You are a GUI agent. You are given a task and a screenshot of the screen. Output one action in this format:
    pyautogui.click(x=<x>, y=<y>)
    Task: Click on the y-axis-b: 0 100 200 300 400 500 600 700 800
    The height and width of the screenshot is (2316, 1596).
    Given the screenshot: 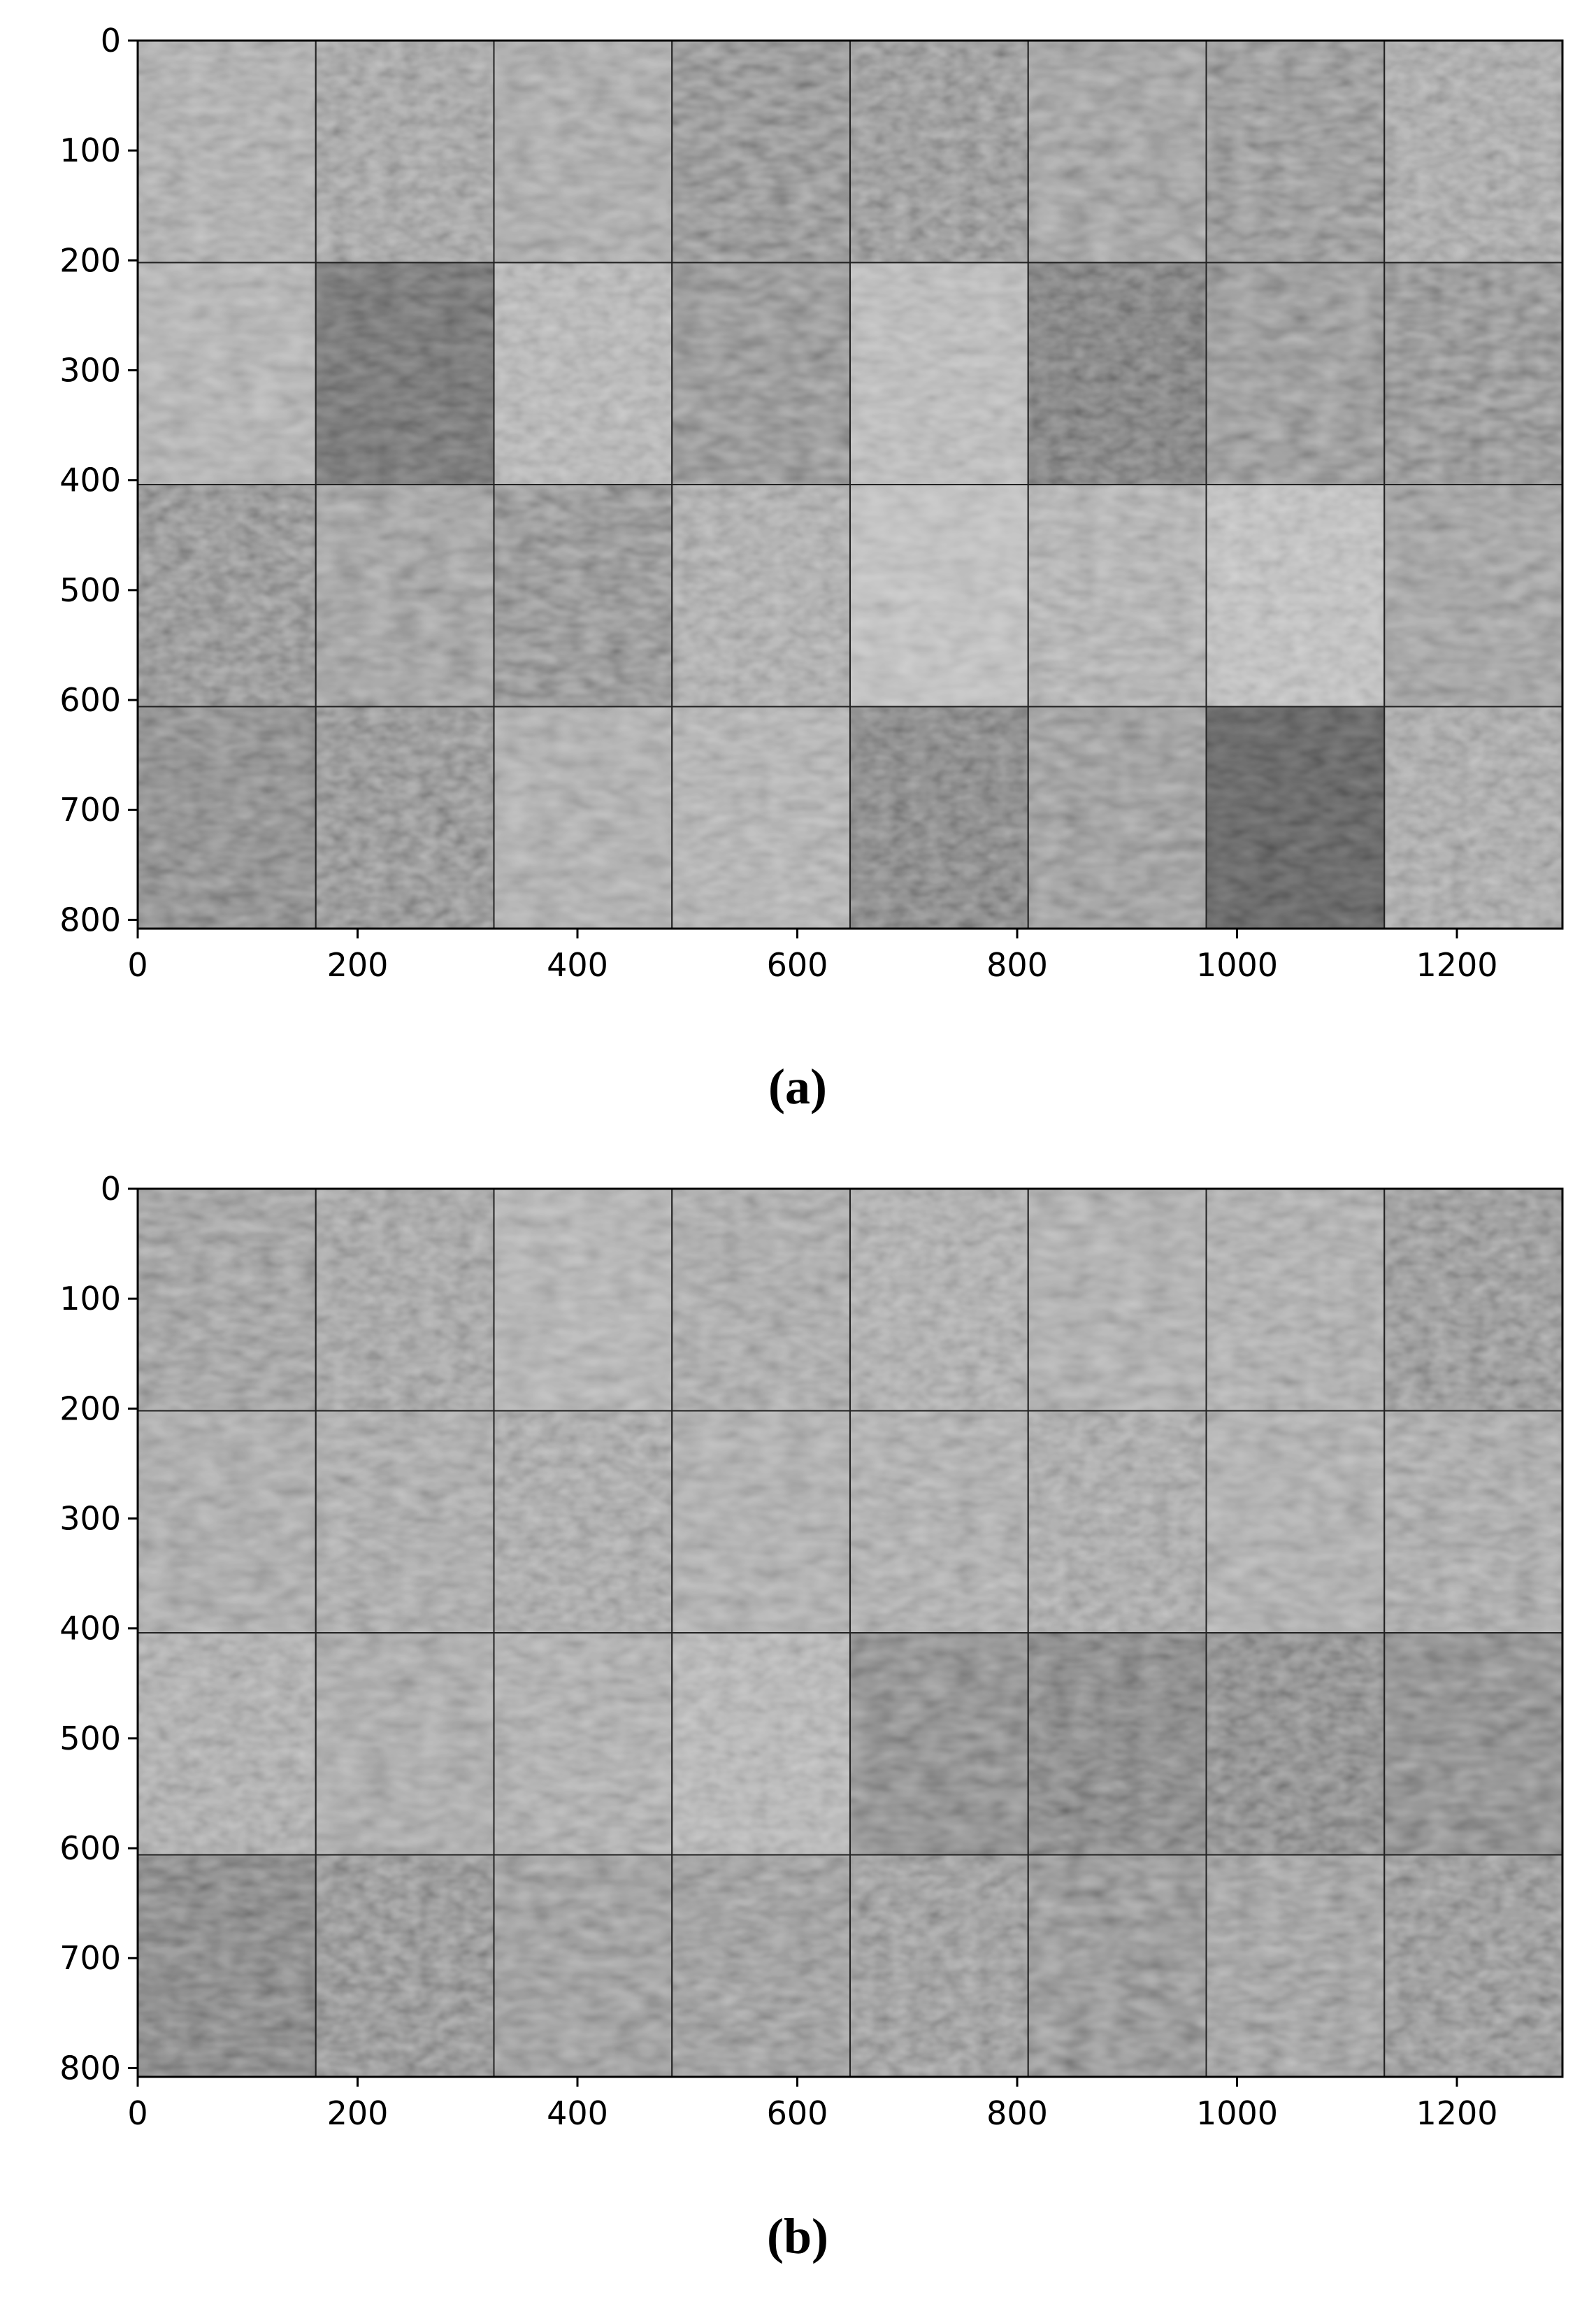 What is the action you would take?
    pyautogui.click(x=98, y=1628)
    